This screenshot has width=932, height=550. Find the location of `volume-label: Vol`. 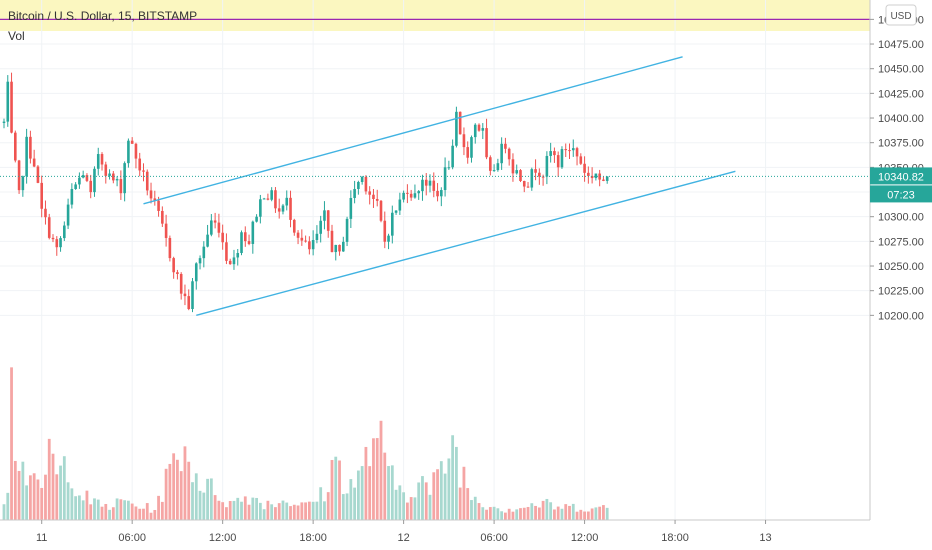

volume-label: Vol is located at coordinates (16, 36).